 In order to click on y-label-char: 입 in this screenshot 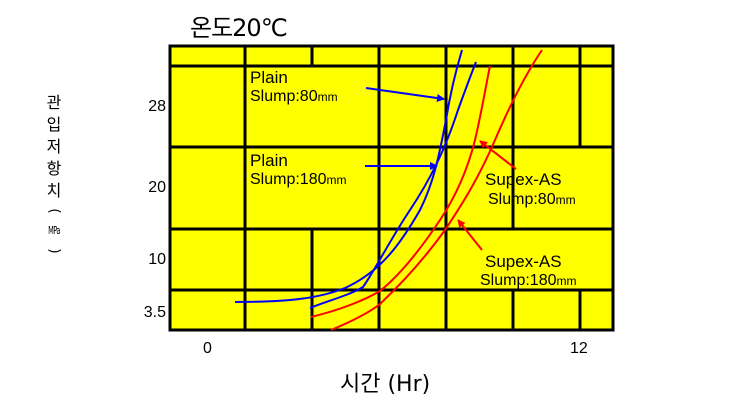, I will do `click(54, 124)`.